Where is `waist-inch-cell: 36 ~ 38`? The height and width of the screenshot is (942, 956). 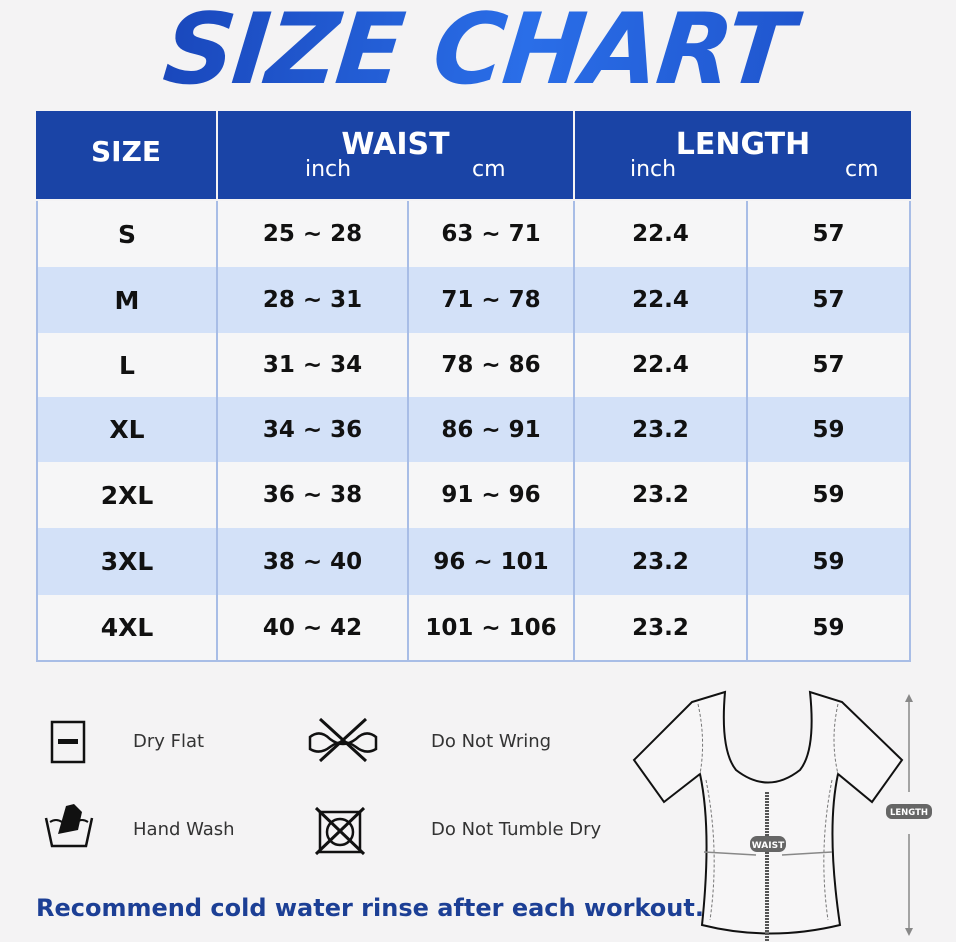 waist-inch-cell: 36 ~ 38 is located at coordinates (313, 495).